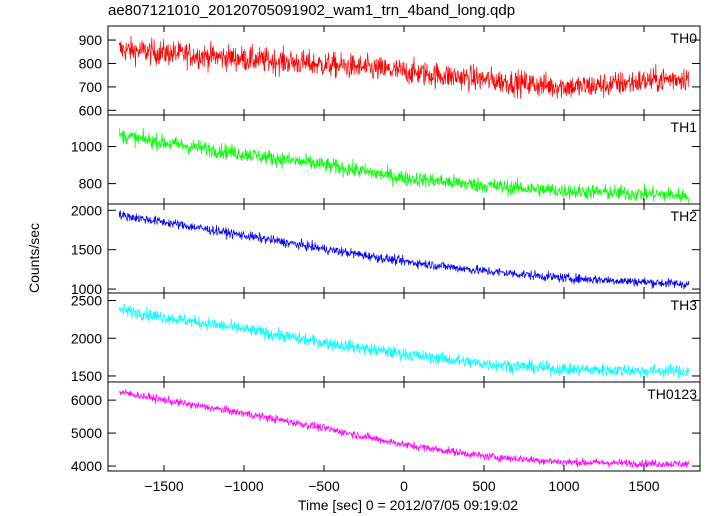  I want to click on panel-frame-th3, so click(404, 337).